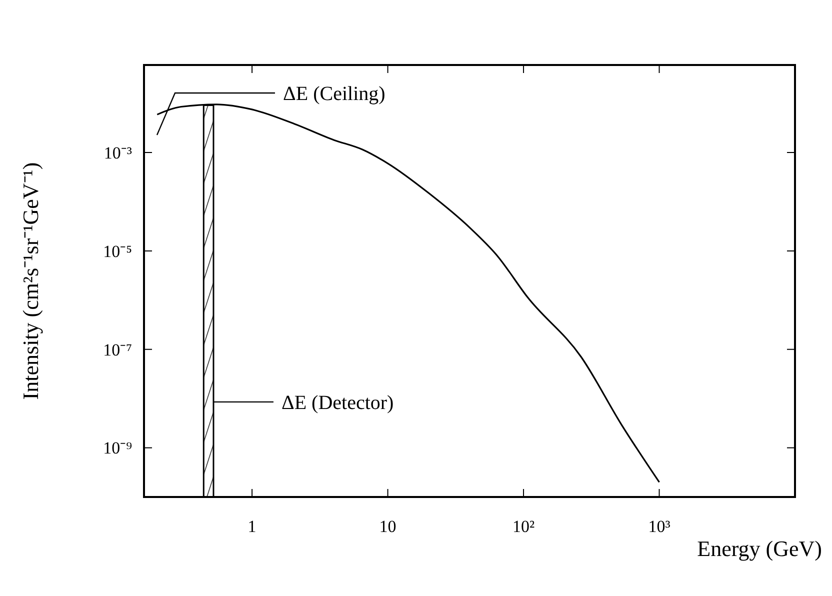 The width and height of the screenshot is (832, 596). What do you see at coordinates (117, 350) in the screenshot?
I see `y-tick-label: 10⁻⁷` at bounding box center [117, 350].